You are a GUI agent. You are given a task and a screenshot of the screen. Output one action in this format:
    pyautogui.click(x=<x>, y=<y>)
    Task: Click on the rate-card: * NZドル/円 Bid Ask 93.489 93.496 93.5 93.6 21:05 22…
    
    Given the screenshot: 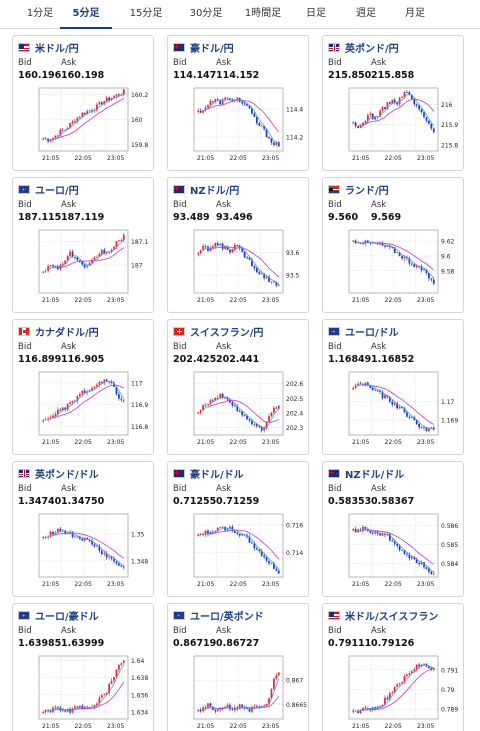 What is the action you would take?
    pyautogui.click(x=238, y=245)
    